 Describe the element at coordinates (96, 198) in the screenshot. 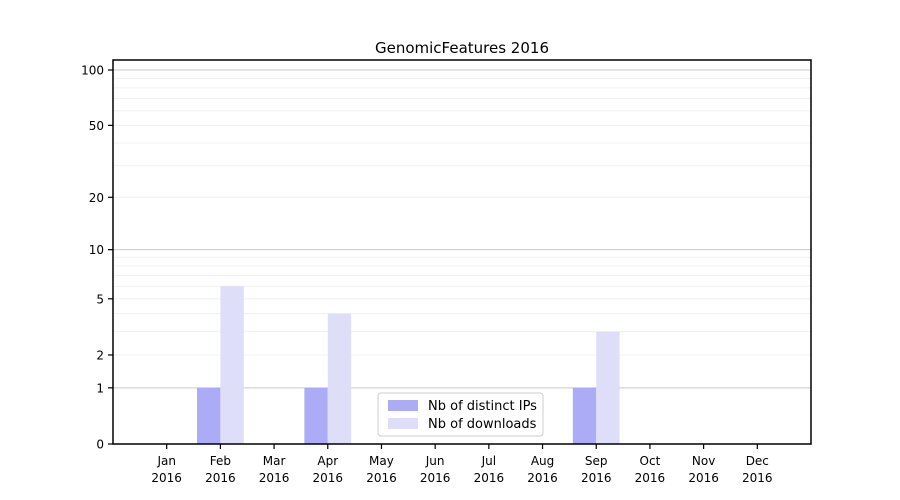

I see `y-tick-label: 20` at that location.